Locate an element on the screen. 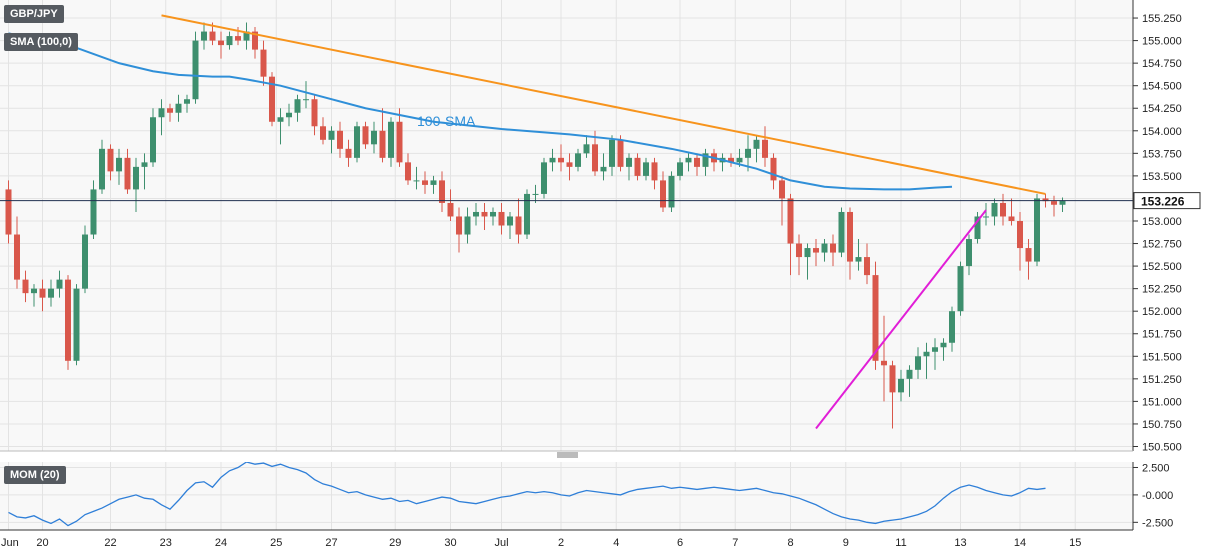  x-tick-label: 9 is located at coordinates (846, 543).